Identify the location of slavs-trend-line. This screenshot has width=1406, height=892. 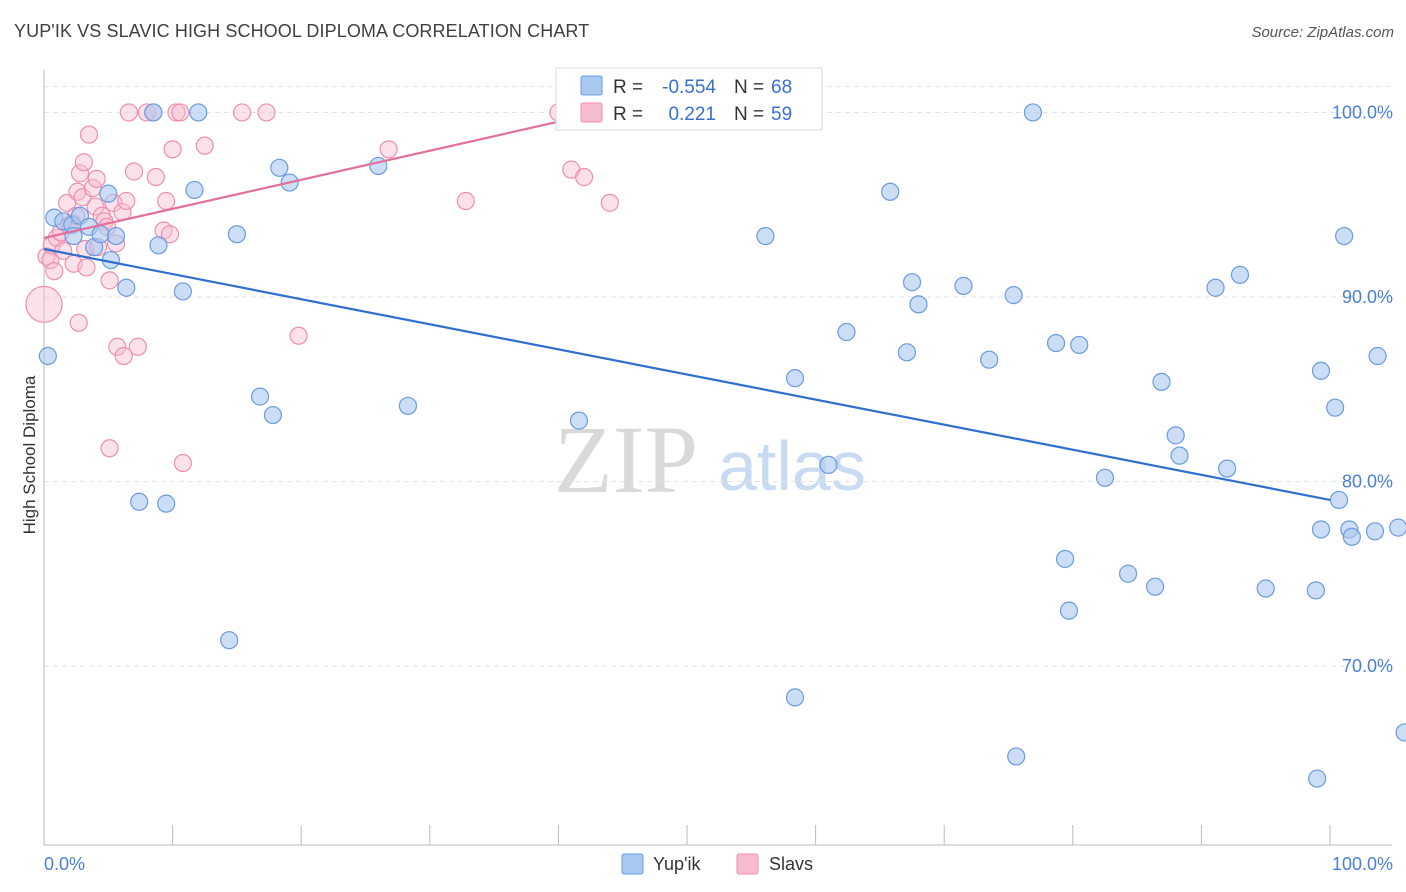
(301, 179).